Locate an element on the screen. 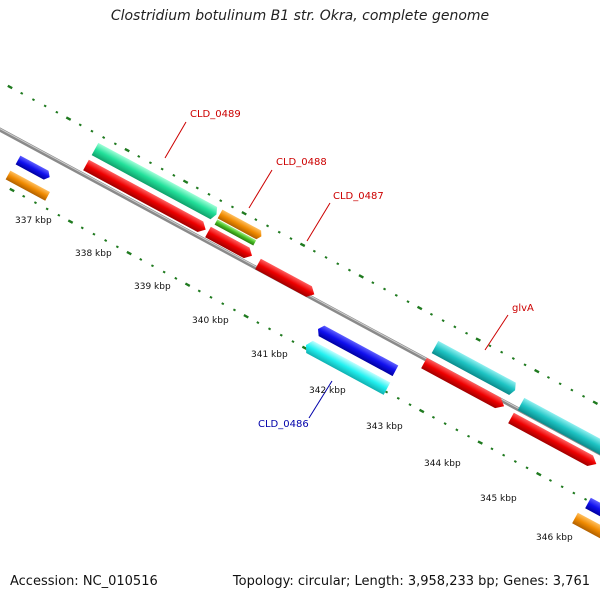 Image resolution: width=600 pixels, height=600 pixels. feature-orange-left is located at coordinates (27, 185).